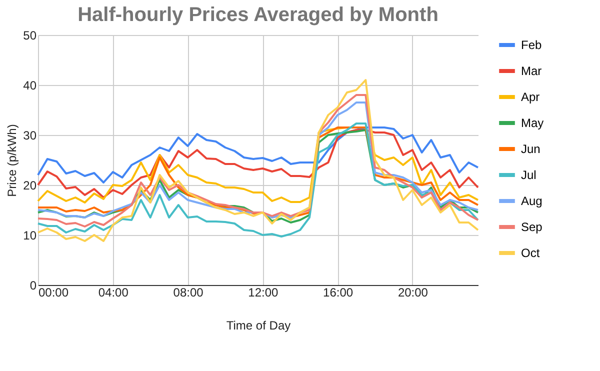 This screenshot has height=371, width=600. I want to click on legend-label: Aug, so click(531, 201).